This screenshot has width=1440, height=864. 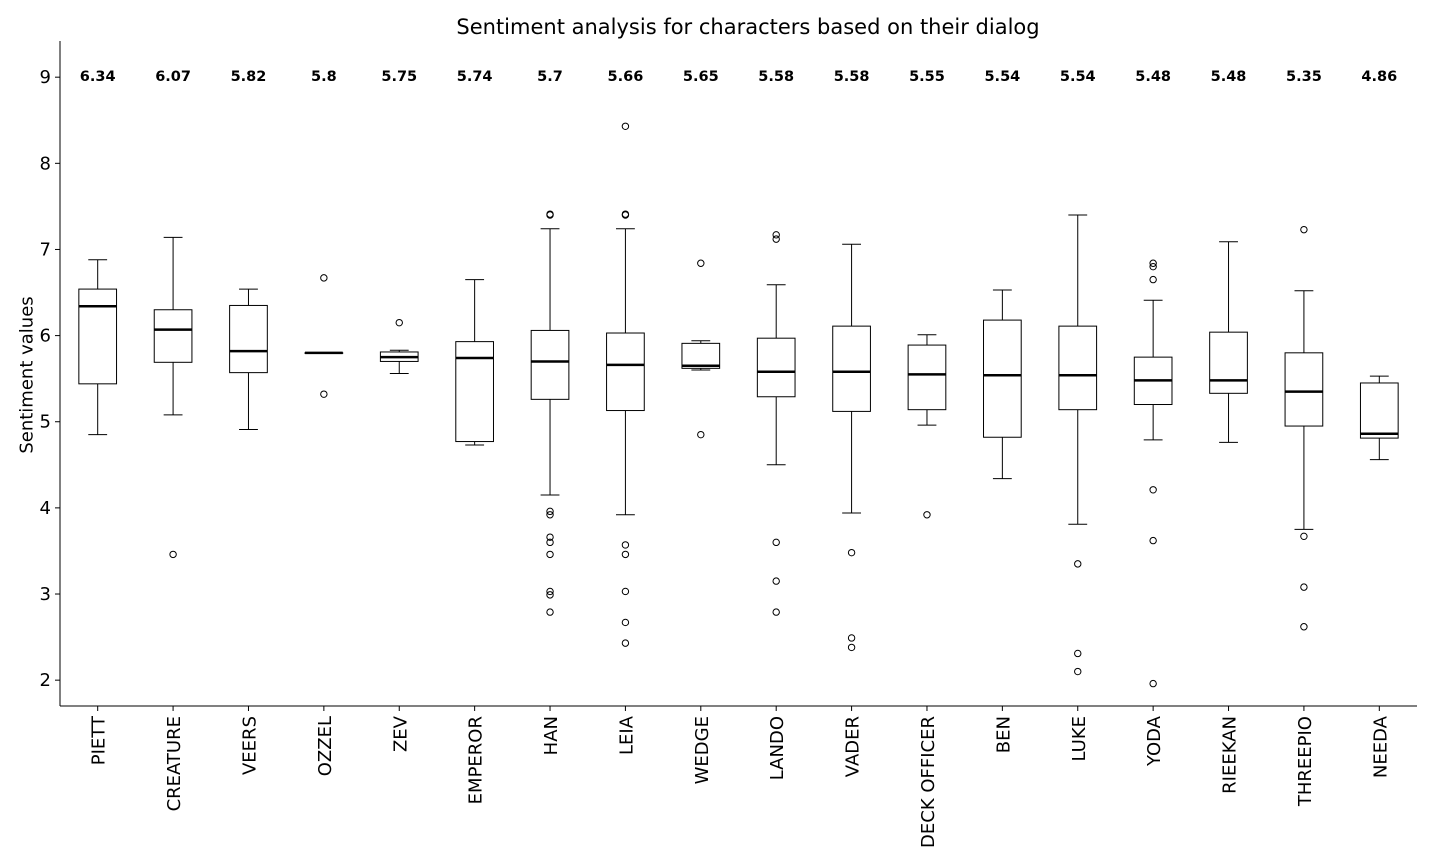 What do you see at coordinates (45, 336) in the screenshot?
I see `y-tick-label: 6` at bounding box center [45, 336].